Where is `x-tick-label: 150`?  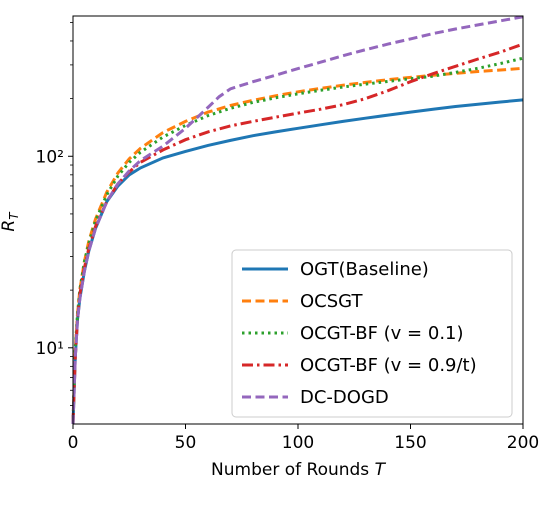 x-tick-label: 150 is located at coordinates (410, 443).